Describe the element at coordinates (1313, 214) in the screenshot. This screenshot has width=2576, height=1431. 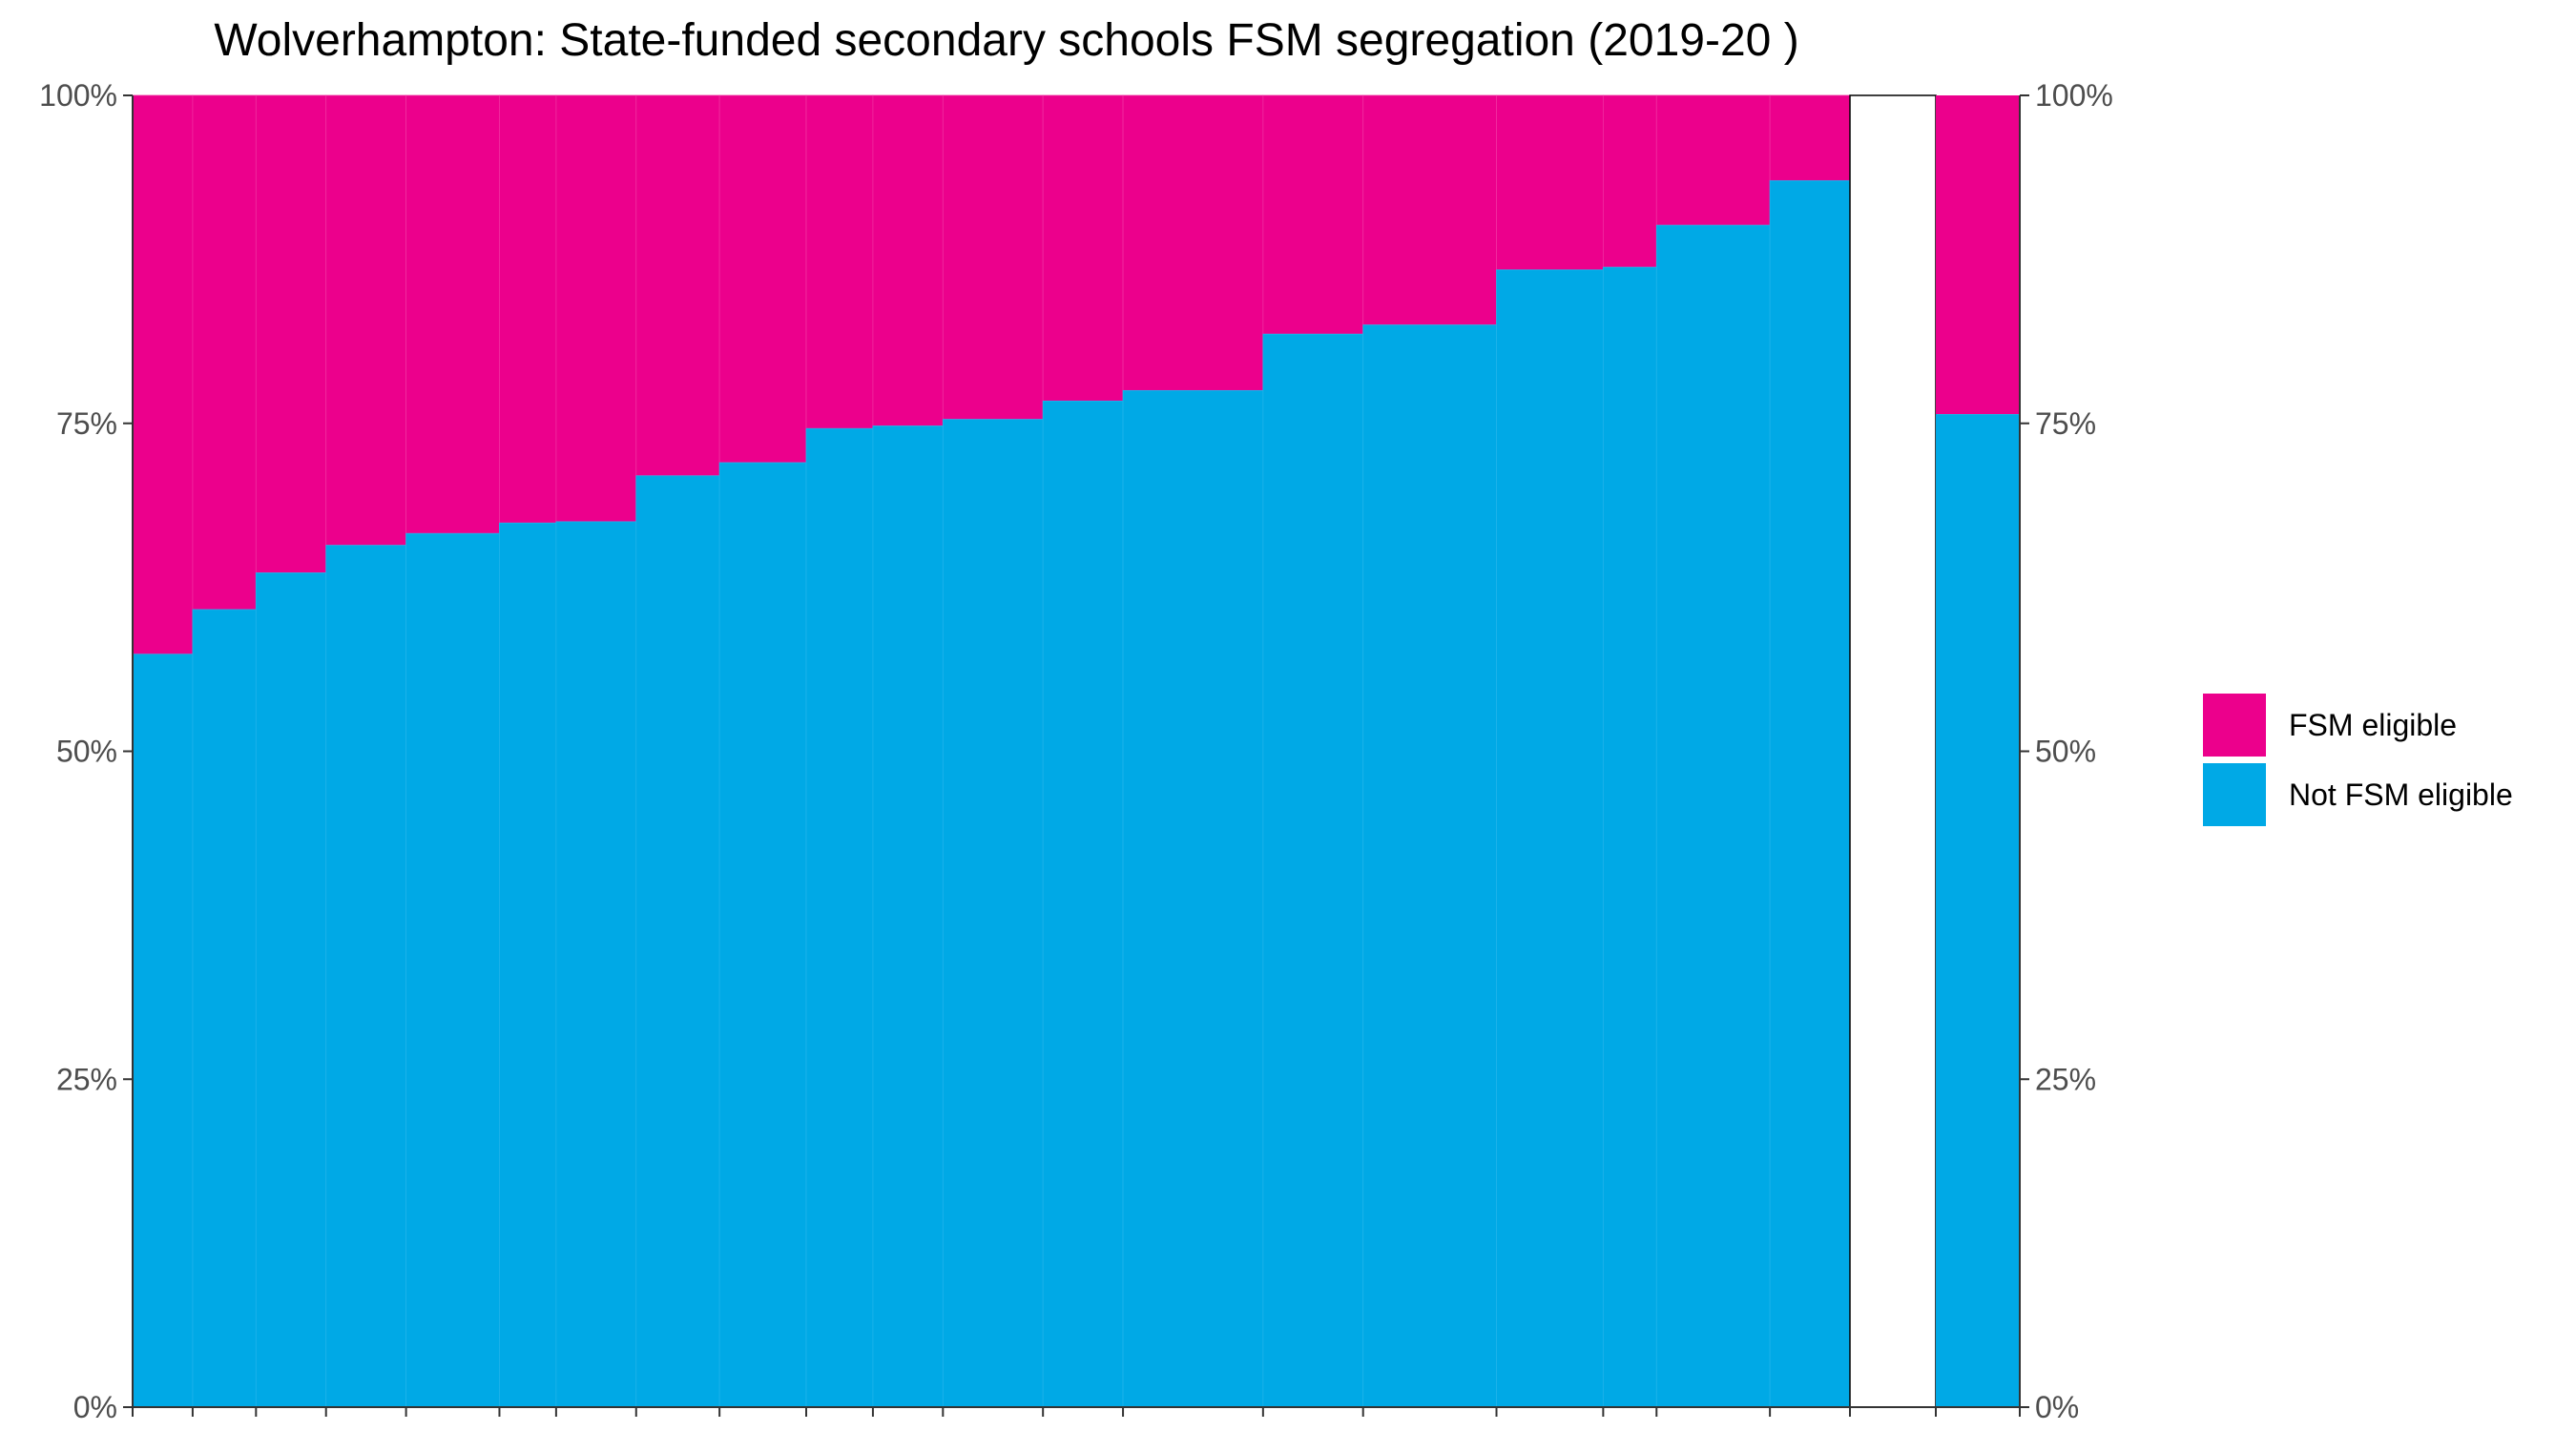
I see `bar-school-15-fsm` at that location.